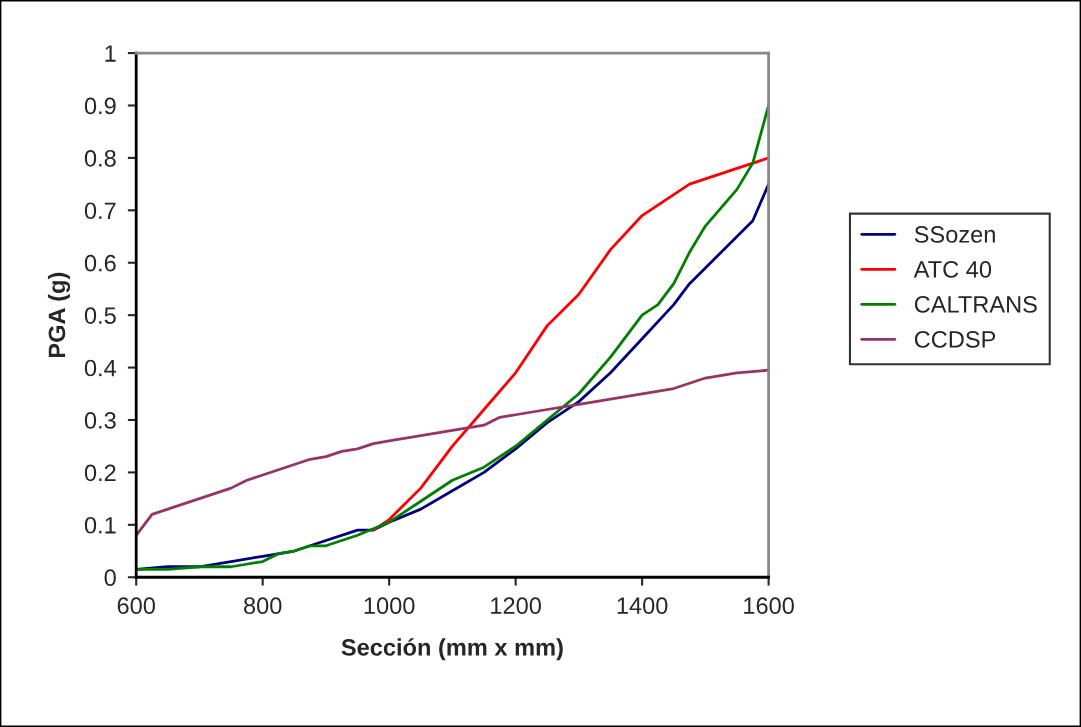 This screenshot has height=727, width=1081. Describe the element at coordinates (452, 452) in the screenshot. I see `line-series` at that location.